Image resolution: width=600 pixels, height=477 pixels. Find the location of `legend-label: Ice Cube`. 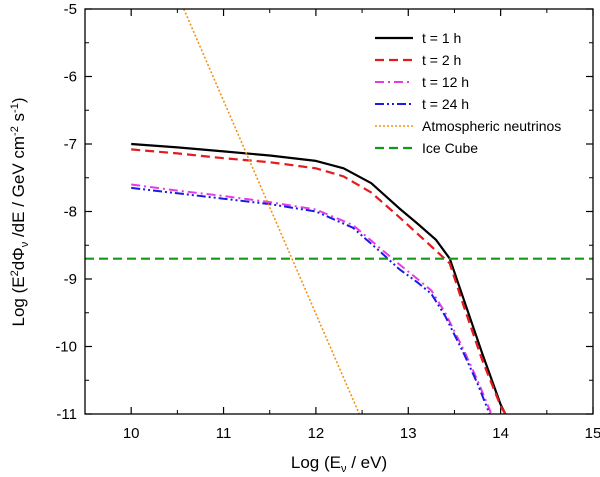

legend-label: Ice Cube is located at coordinates (450, 148).